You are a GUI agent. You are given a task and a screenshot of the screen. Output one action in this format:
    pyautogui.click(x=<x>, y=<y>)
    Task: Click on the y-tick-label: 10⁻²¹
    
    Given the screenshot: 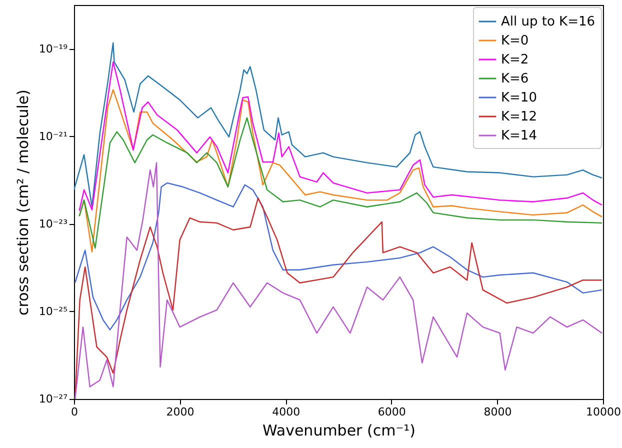 What is the action you would take?
    pyautogui.click(x=53, y=136)
    